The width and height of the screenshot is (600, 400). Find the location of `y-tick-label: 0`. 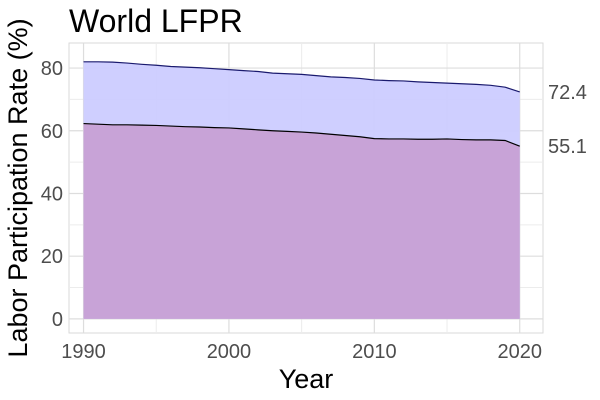

y-tick-label: 0 is located at coordinates (57, 320).